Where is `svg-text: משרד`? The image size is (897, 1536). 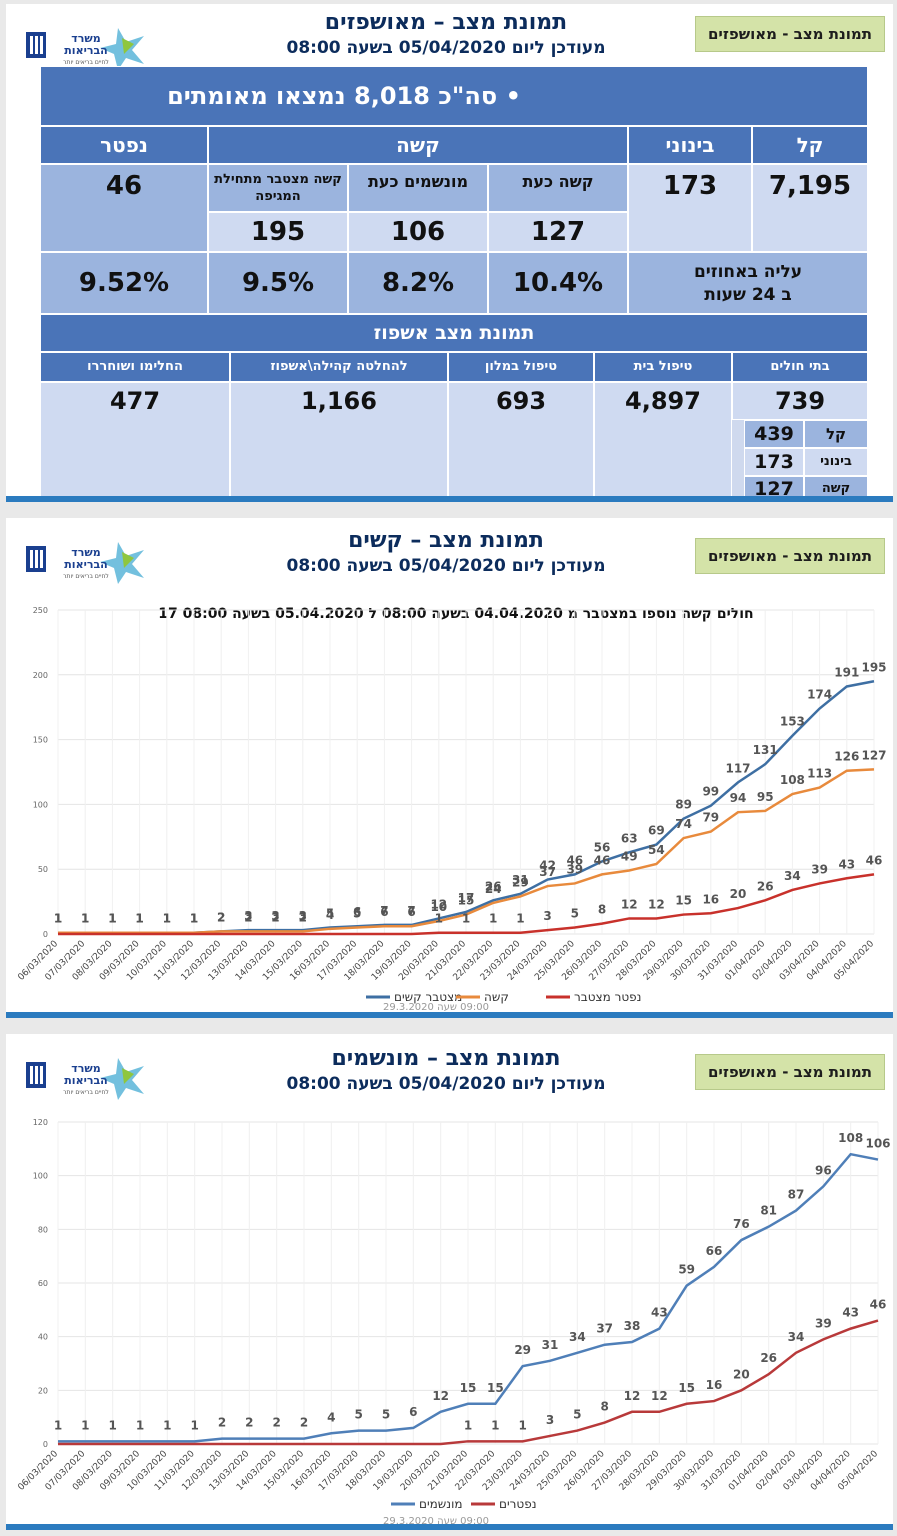 svg-text: משרד is located at coordinates (85, 552).